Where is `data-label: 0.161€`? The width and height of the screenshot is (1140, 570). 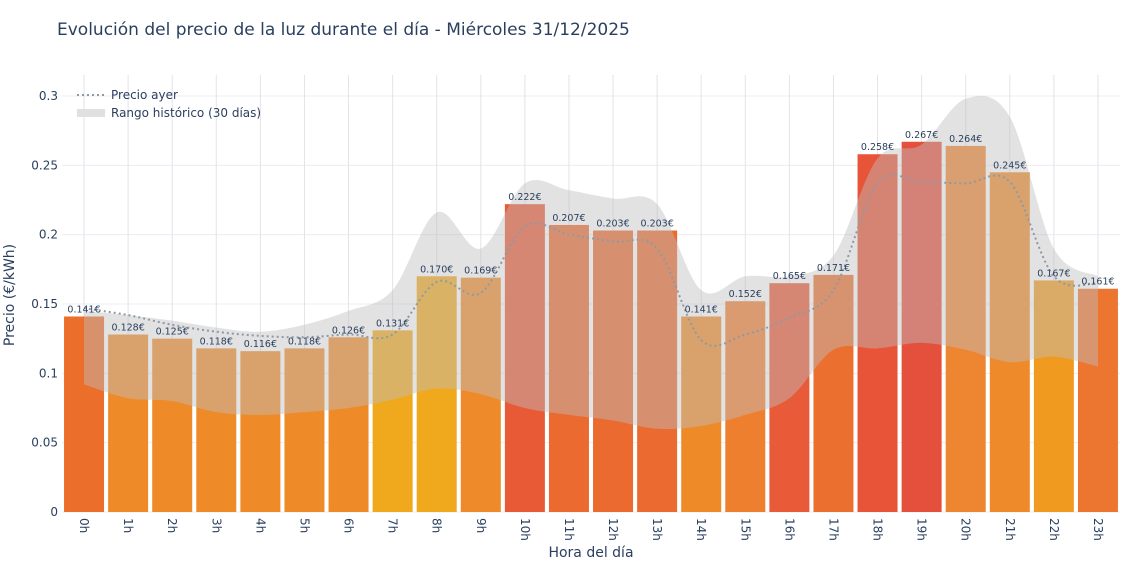 data-label: 0.161€ is located at coordinates (1097, 282).